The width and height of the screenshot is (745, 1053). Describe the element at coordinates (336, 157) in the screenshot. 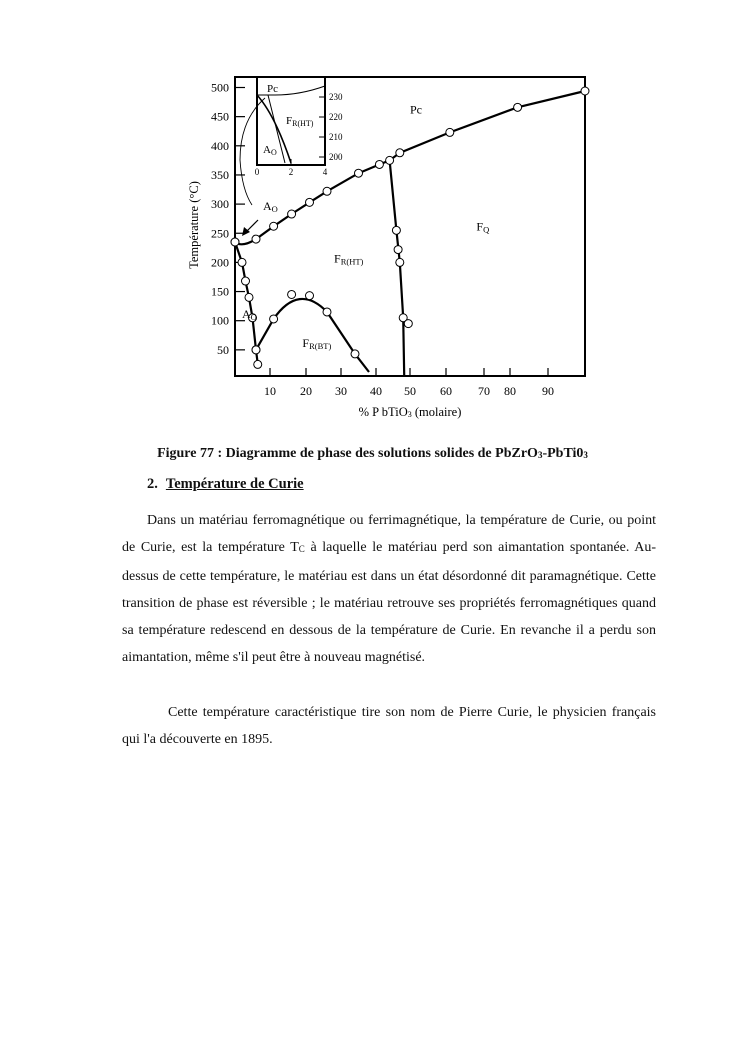

I see `inset-y-tick-label: 200` at that location.